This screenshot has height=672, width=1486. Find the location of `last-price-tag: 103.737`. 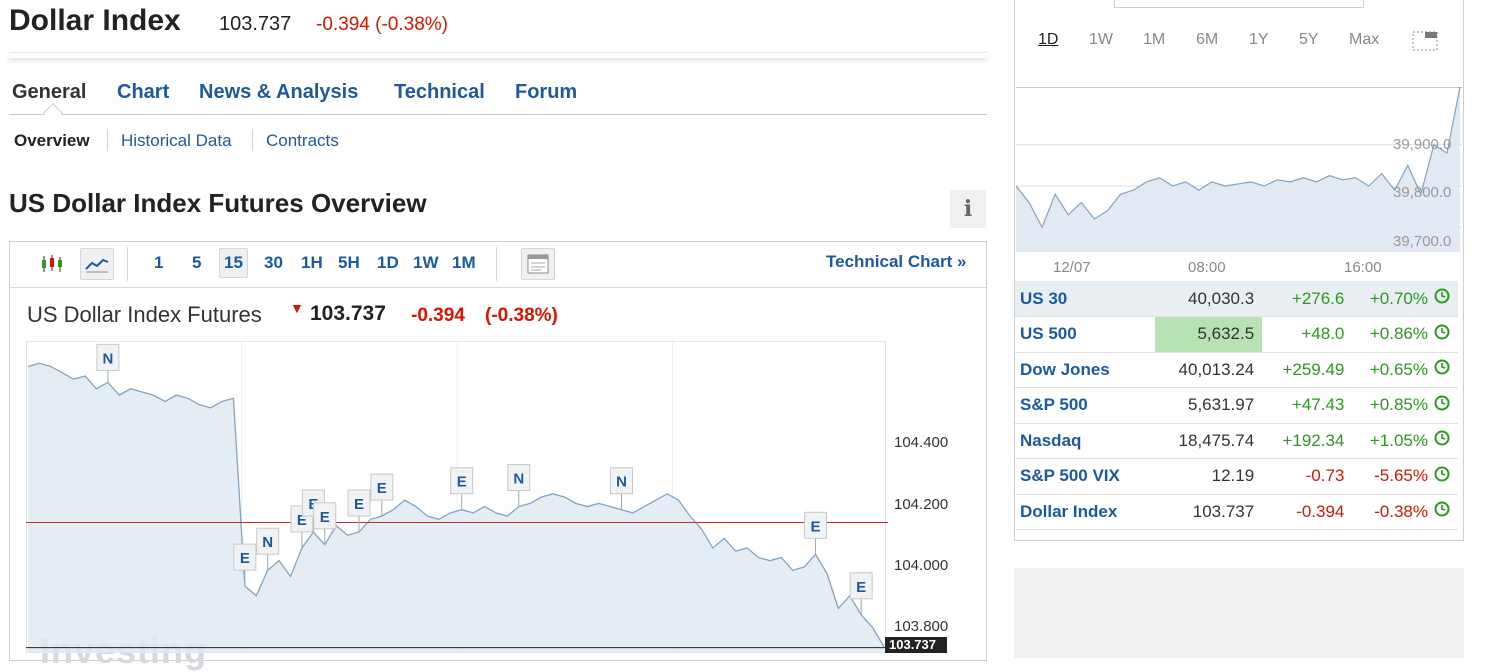

last-price-tag: 103.737 is located at coordinates (916, 645).